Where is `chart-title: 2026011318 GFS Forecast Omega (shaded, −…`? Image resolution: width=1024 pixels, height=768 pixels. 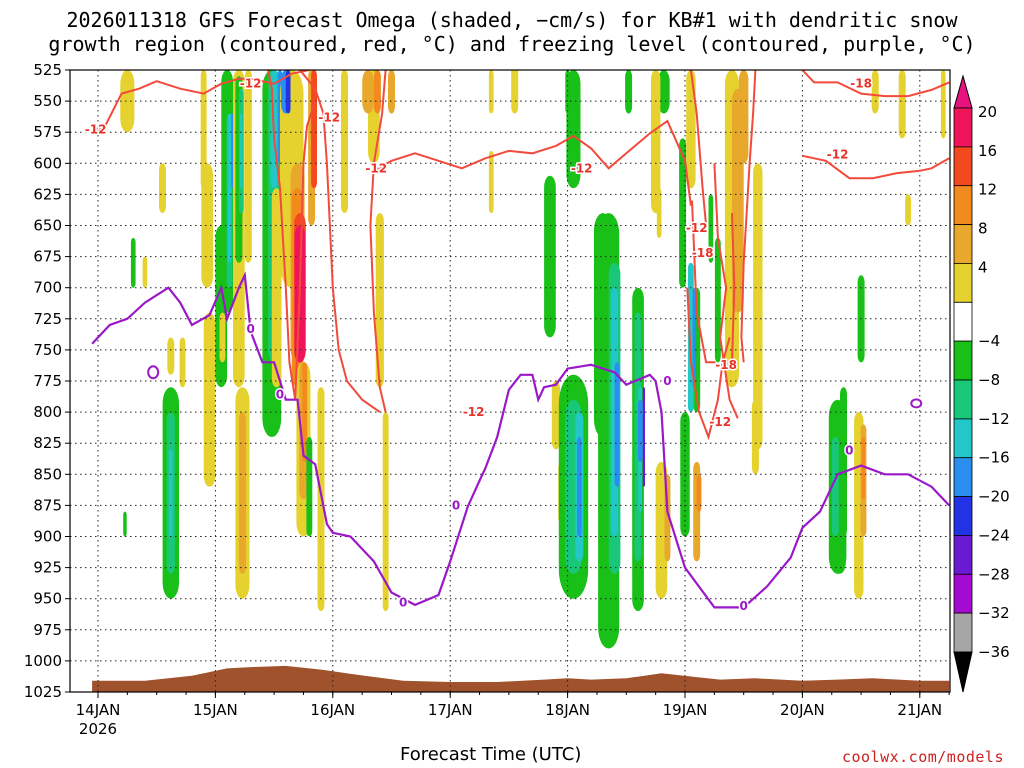 chart-title: 2026011318 GFS Forecast Omega (shaded, −… is located at coordinates (512, 32).